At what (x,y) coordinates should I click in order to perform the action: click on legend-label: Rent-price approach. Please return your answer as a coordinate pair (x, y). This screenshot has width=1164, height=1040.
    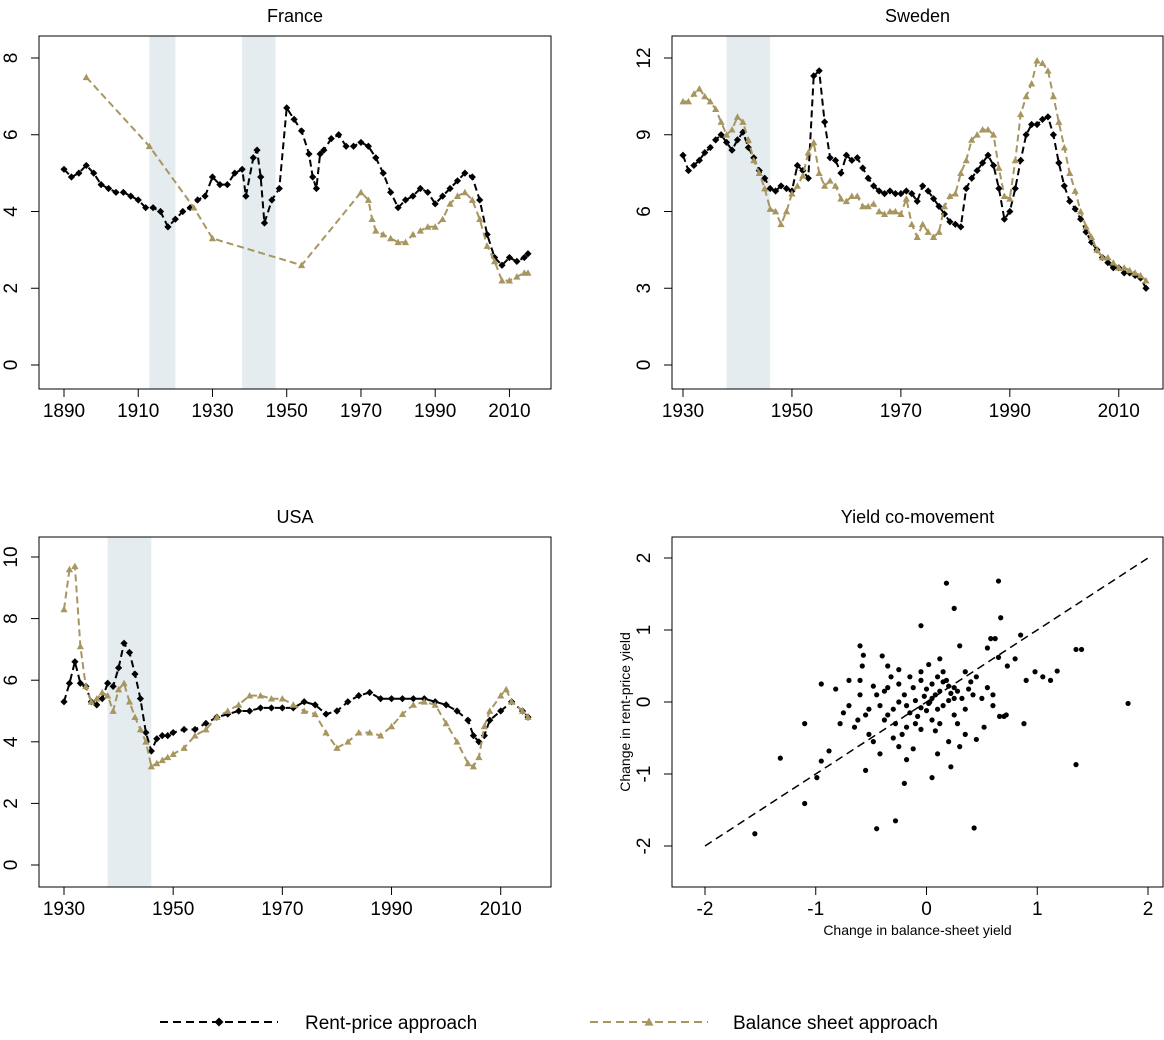
    Looking at the image, I should click on (391, 1023).